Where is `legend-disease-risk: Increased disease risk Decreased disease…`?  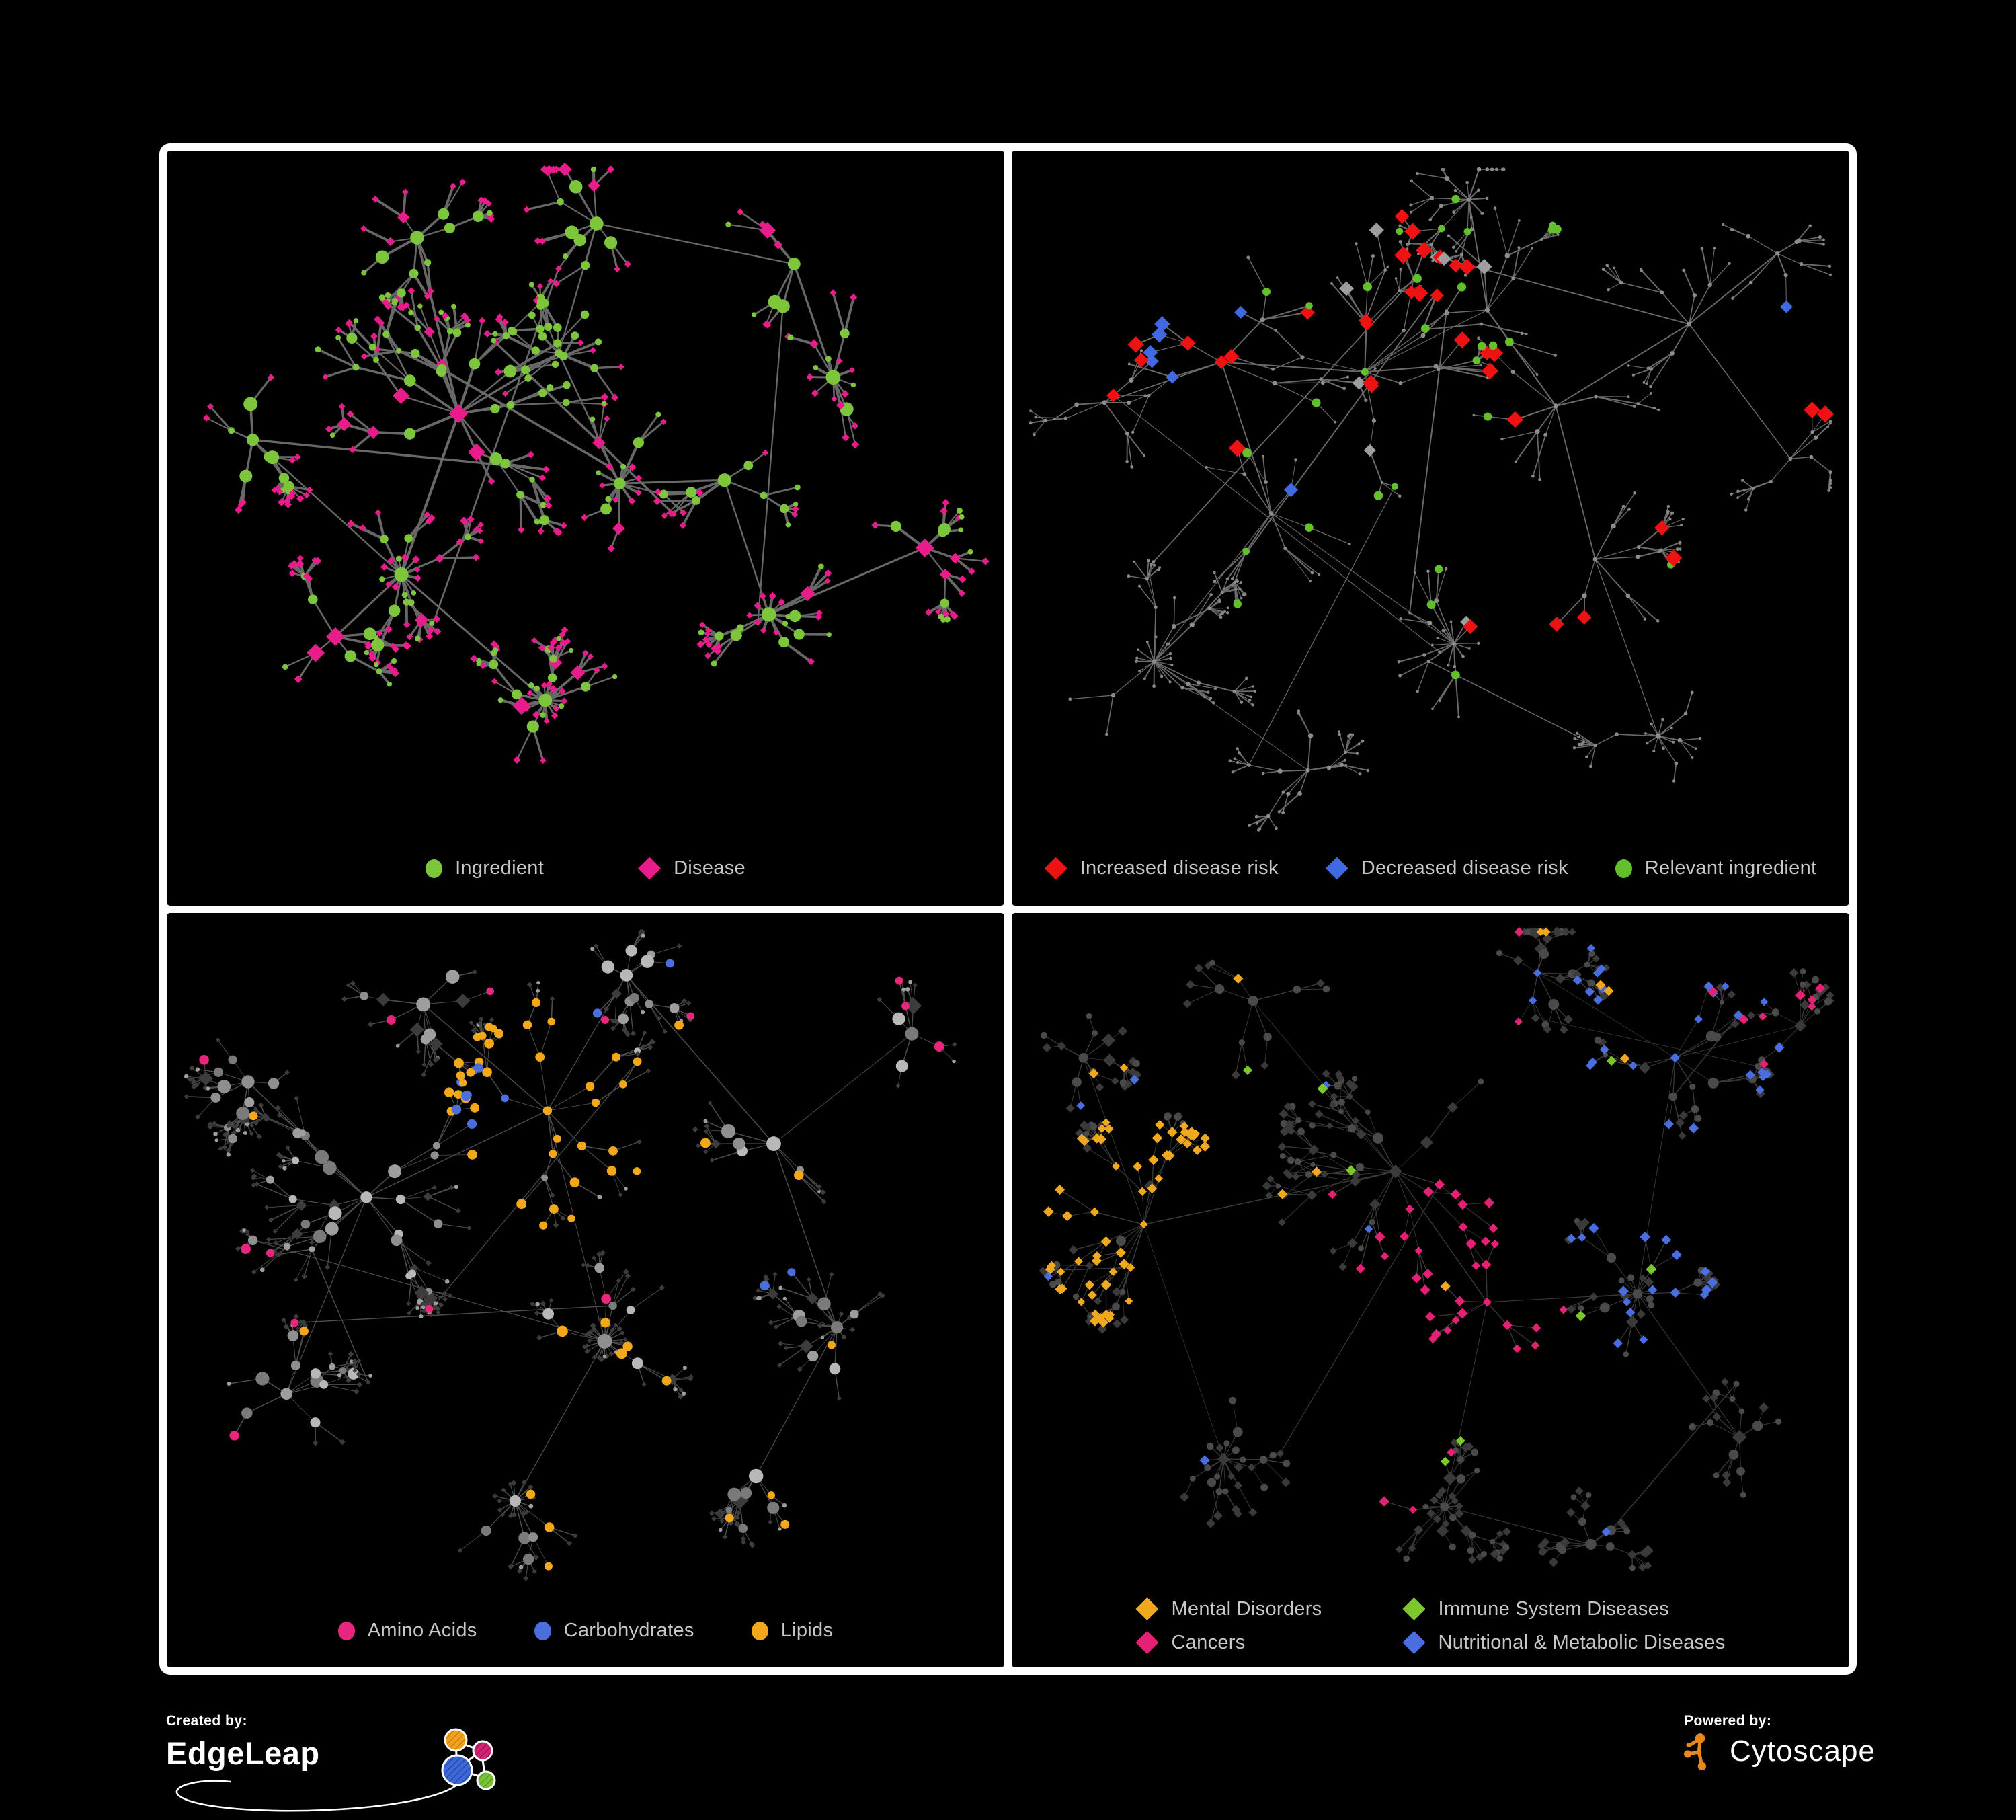 legend-disease-risk: Increased disease risk Decreased disease… is located at coordinates (1430, 868).